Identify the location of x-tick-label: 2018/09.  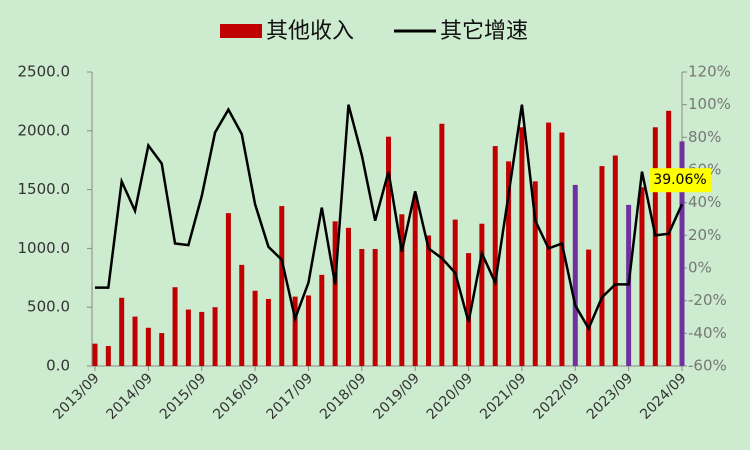
(343, 396).